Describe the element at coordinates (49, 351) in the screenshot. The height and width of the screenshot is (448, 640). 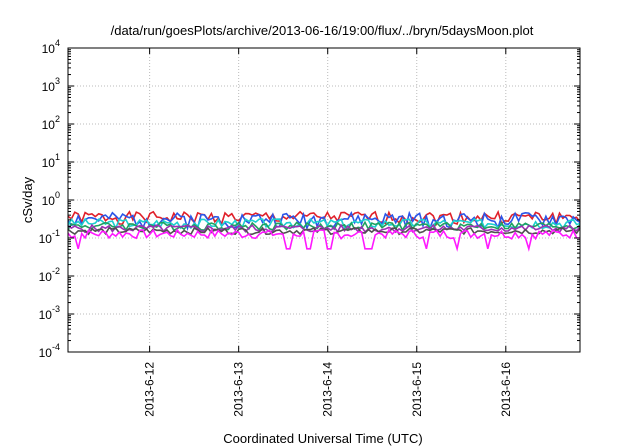
I see `y-tick-label: 10⁻⁴` at that location.